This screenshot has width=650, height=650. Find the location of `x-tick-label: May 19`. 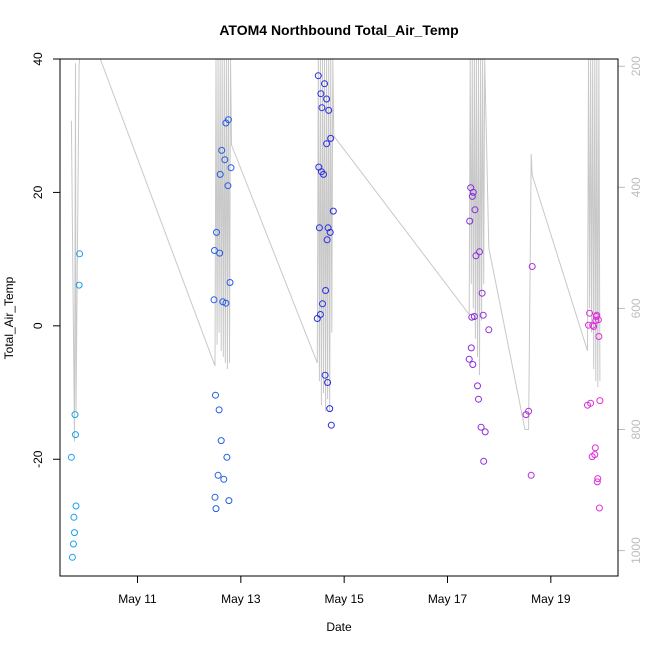

x-tick-label: May 19 is located at coordinates (551, 599).